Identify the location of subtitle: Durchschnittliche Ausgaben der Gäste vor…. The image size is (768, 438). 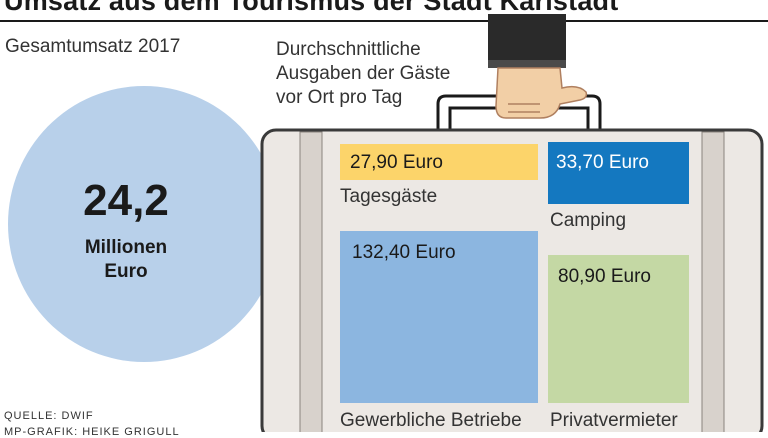
(363, 74).